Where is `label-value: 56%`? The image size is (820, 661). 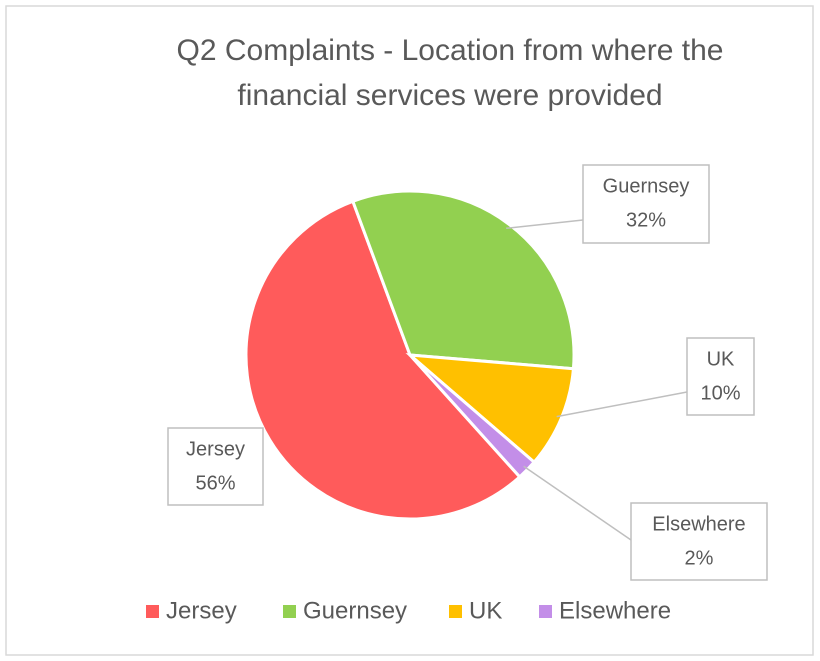
label-value: 56% is located at coordinates (215, 483).